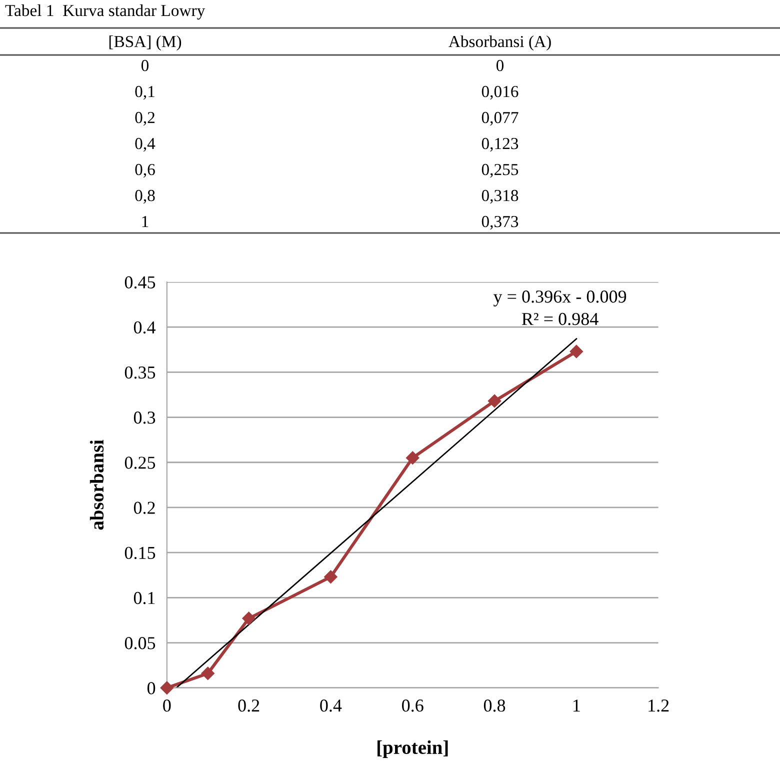 Image resolution: width=780 pixels, height=779 pixels. Describe the element at coordinates (576, 706) in the screenshot. I see `x-tick-label: 1` at that location.